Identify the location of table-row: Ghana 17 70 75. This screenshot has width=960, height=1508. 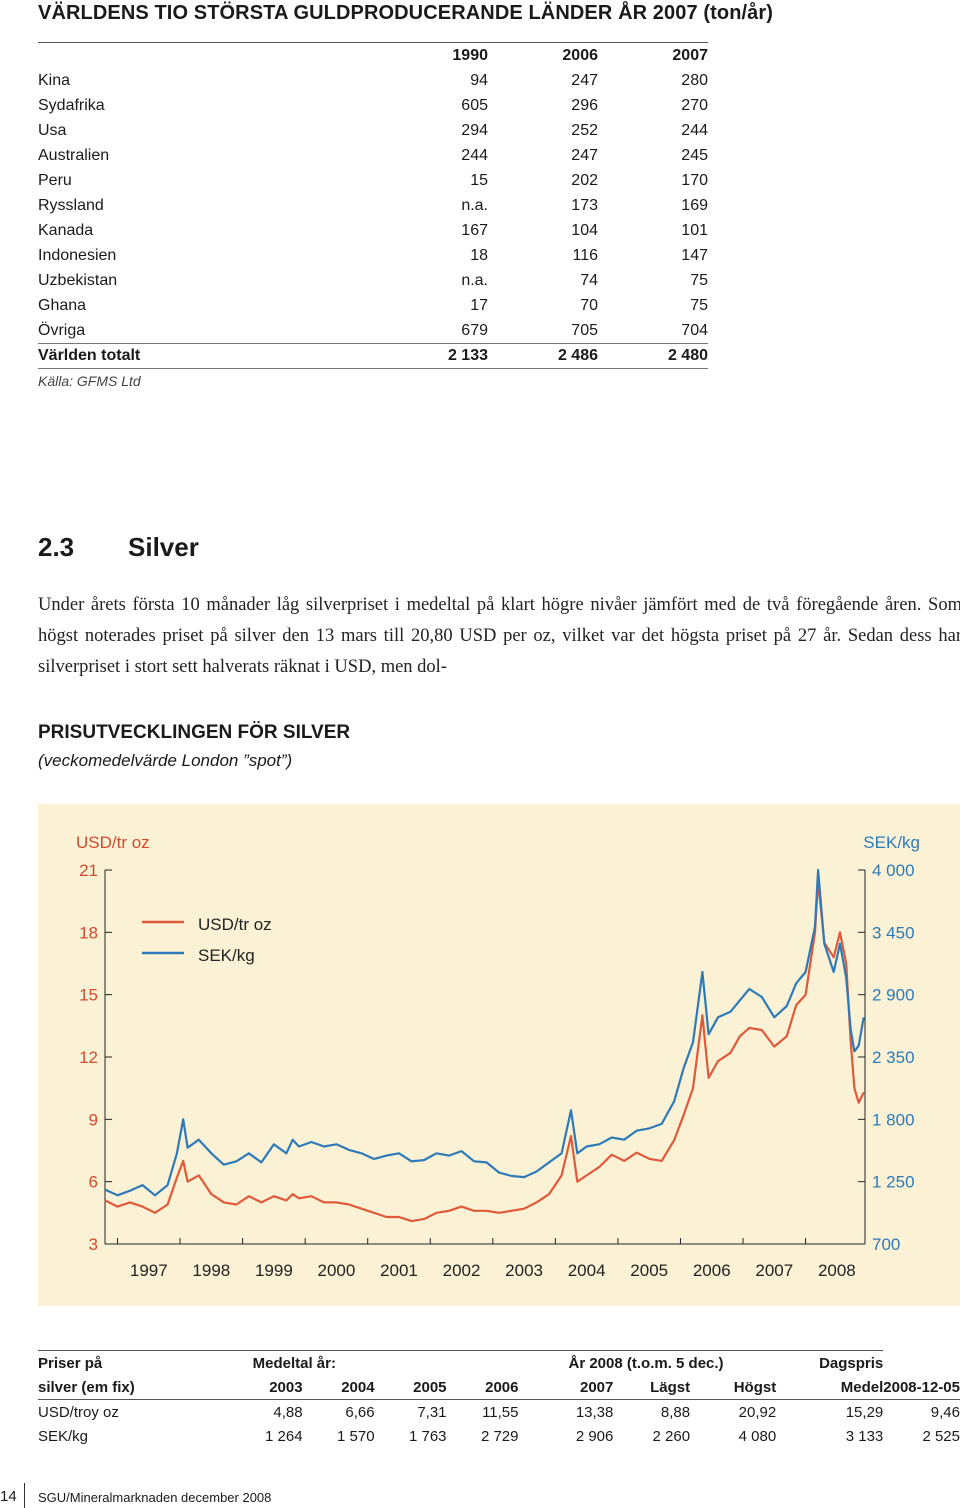
(373, 305).